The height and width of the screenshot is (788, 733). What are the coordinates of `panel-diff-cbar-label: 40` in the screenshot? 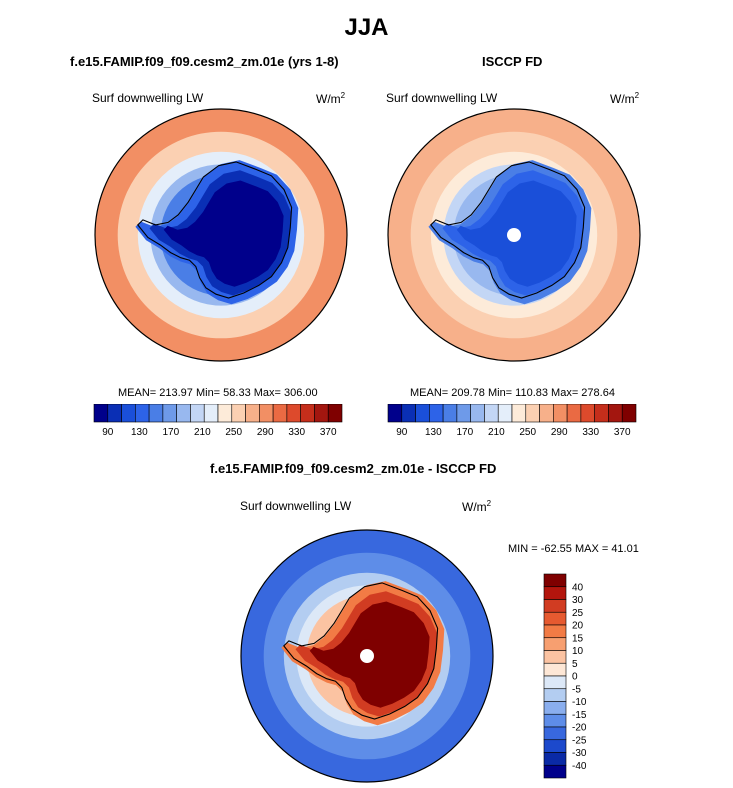 It's located at (578, 587).